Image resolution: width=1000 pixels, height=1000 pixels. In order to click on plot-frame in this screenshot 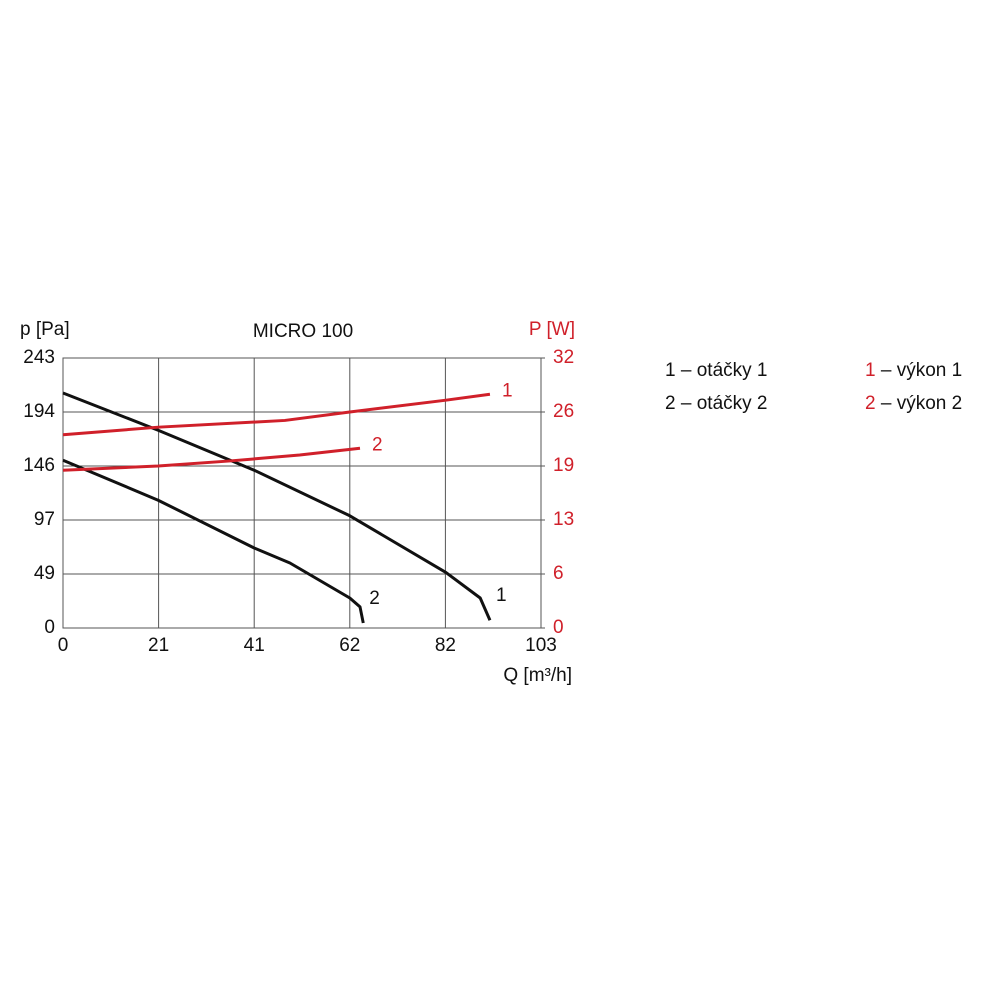, I will do `click(302, 493)`.